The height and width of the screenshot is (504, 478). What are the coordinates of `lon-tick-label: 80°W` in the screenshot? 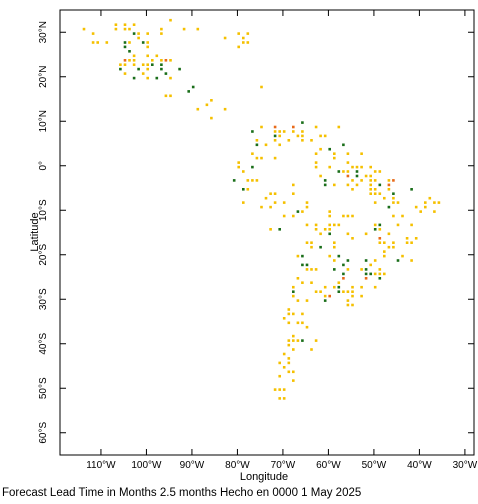 It's located at (237, 465).